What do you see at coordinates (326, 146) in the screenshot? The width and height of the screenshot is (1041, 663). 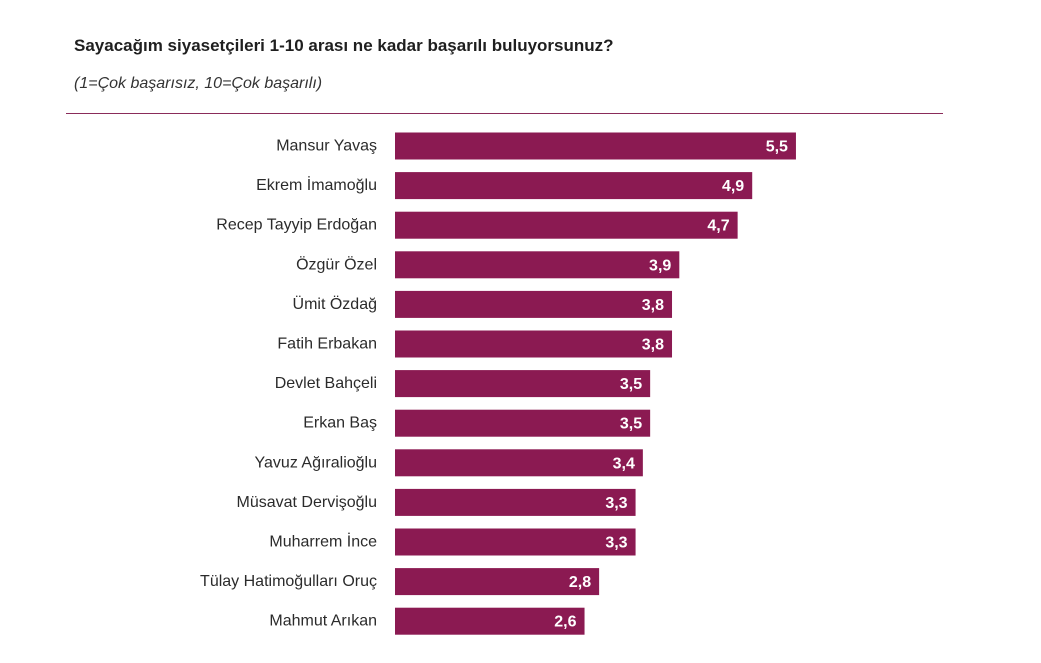 I see `category-label: Mansur Yavaş` at bounding box center [326, 146].